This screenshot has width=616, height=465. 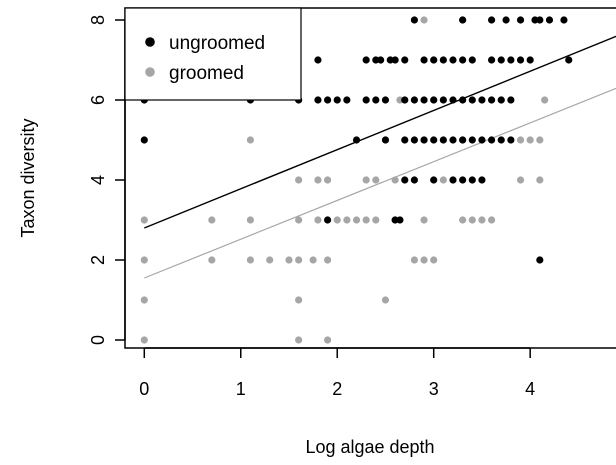 I want to click on legend-marker-ungroomed, so click(x=150, y=42).